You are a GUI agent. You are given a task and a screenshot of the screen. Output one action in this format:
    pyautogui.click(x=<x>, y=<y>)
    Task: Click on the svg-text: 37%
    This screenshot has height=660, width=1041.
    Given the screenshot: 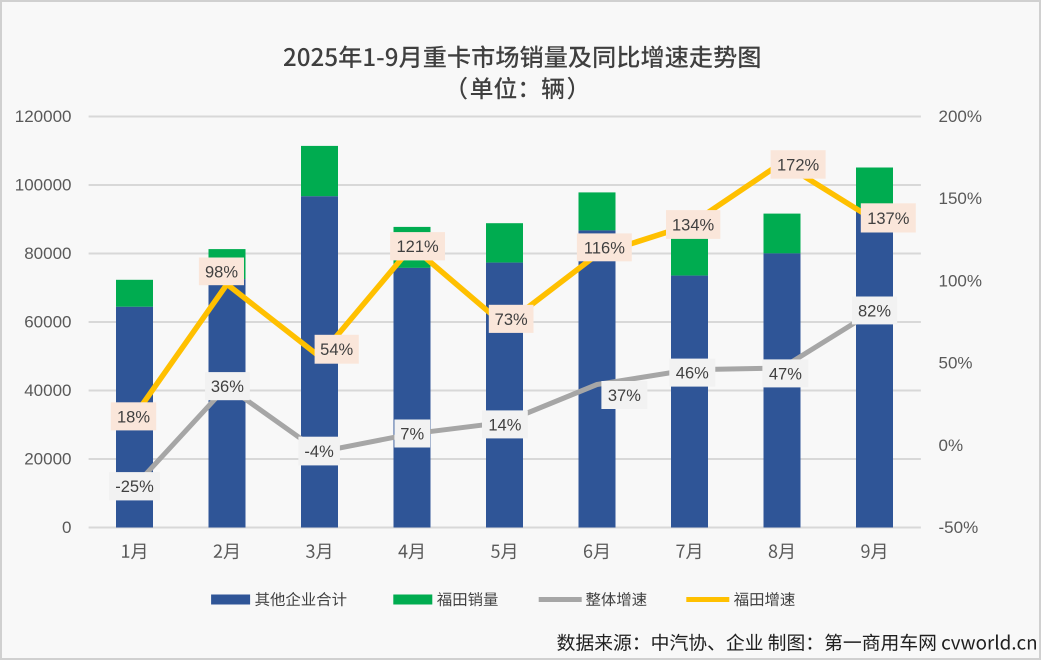 What is the action you would take?
    pyautogui.click(x=624, y=396)
    